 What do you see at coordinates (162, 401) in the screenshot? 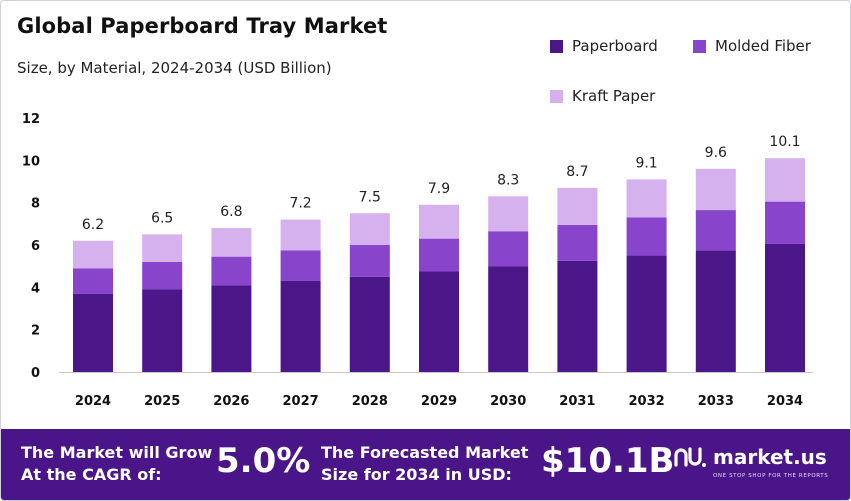
I see `x-tick-label: 2025` at bounding box center [162, 401].